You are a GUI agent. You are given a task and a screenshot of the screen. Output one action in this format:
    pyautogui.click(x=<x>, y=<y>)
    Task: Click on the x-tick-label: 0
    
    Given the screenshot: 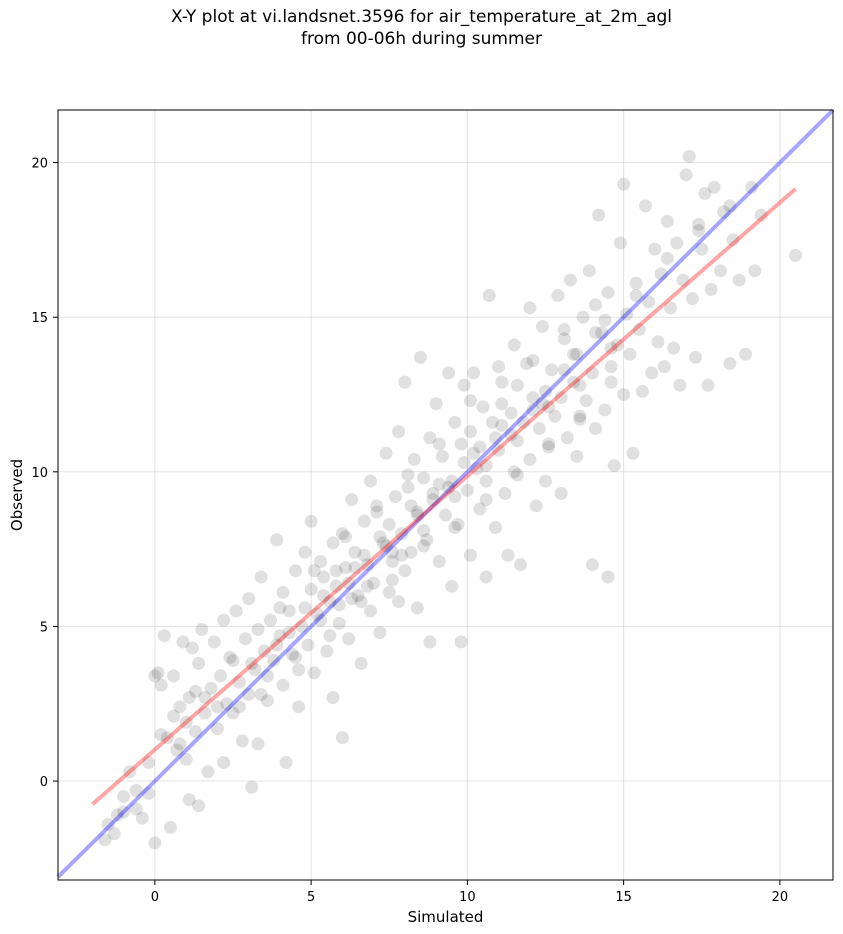 What is the action you would take?
    pyautogui.click(x=155, y=897)
    